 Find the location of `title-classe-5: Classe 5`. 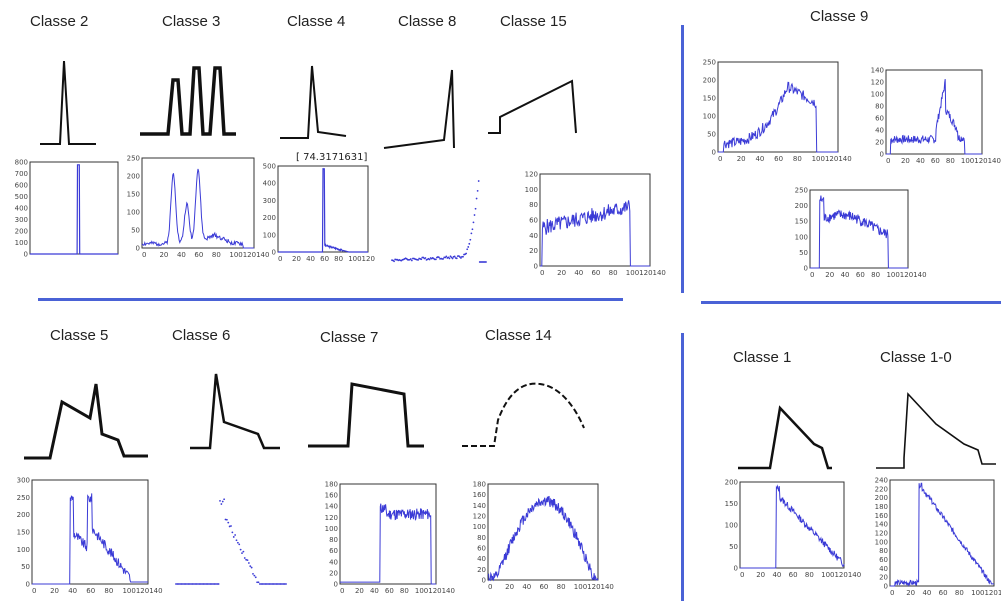

title-classe-5: Classe 5 is located at coordinates (79, 335).